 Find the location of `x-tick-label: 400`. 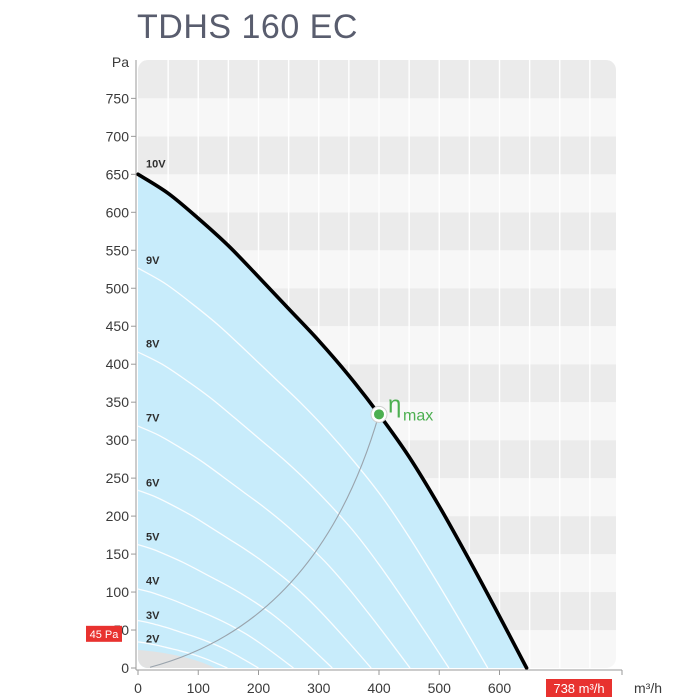

x-tick-label: 400 is located at coordinates (379, 688).